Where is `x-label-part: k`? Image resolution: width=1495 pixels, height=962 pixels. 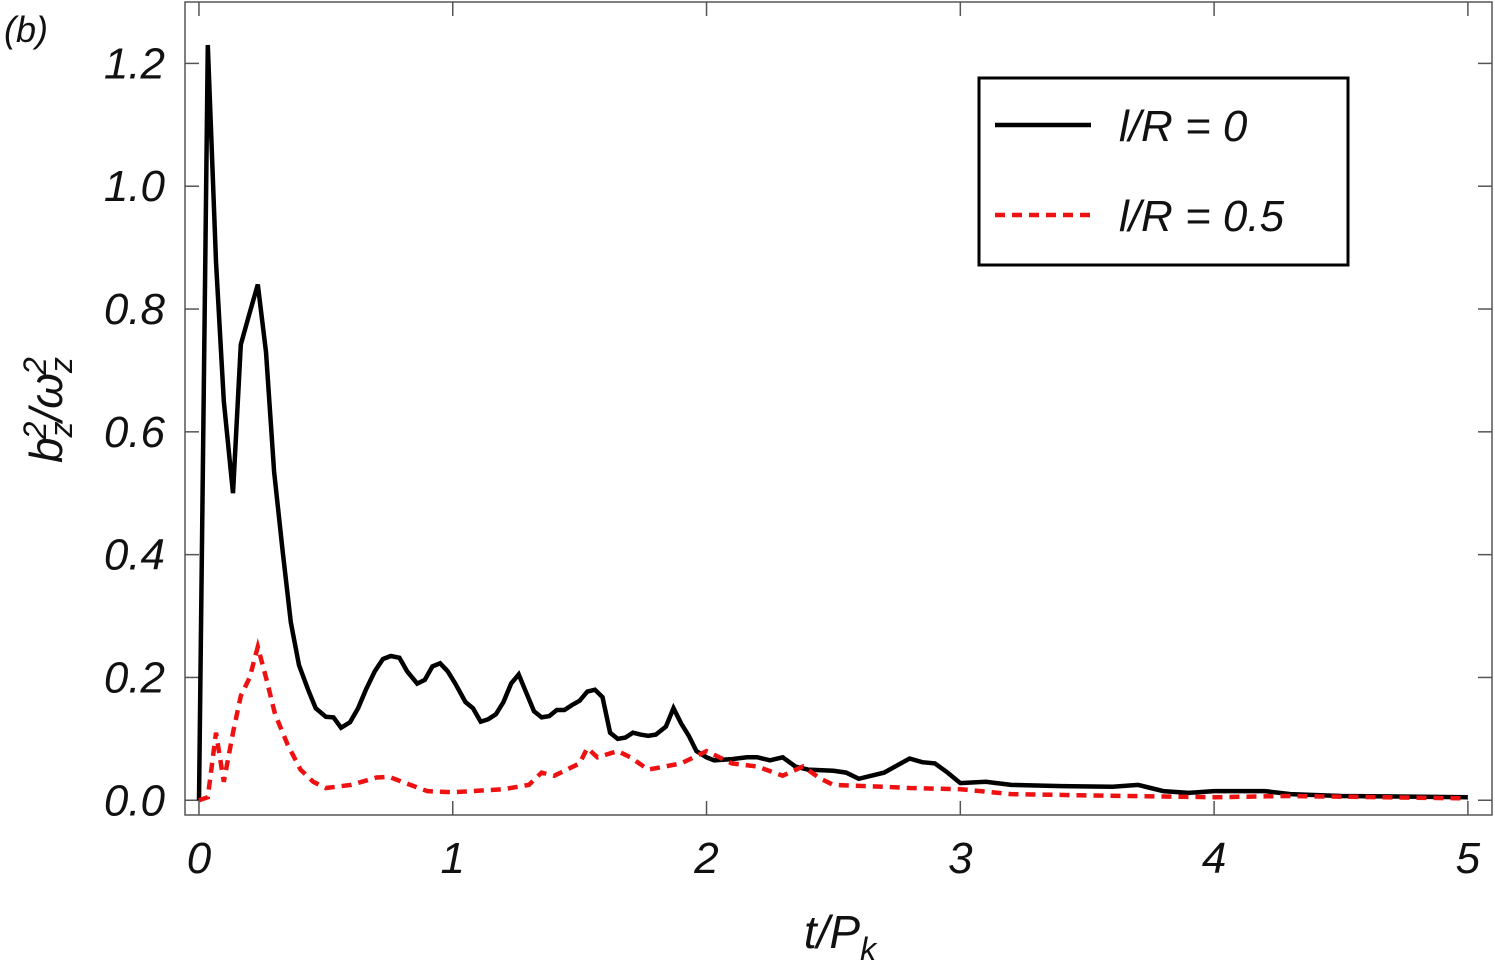
x-label-part: k is located at coordinates (869, 946).